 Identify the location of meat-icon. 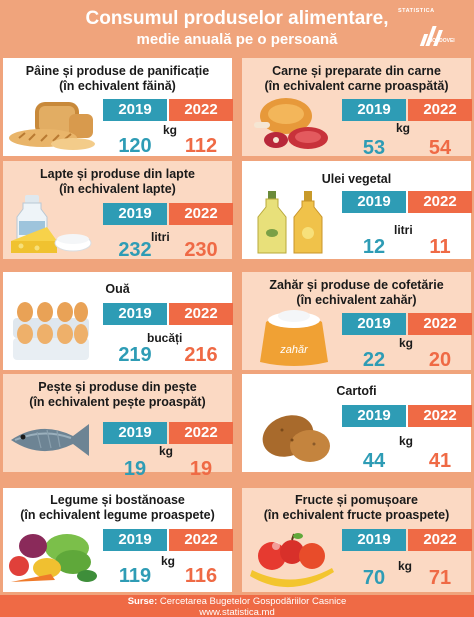
(291, 123).